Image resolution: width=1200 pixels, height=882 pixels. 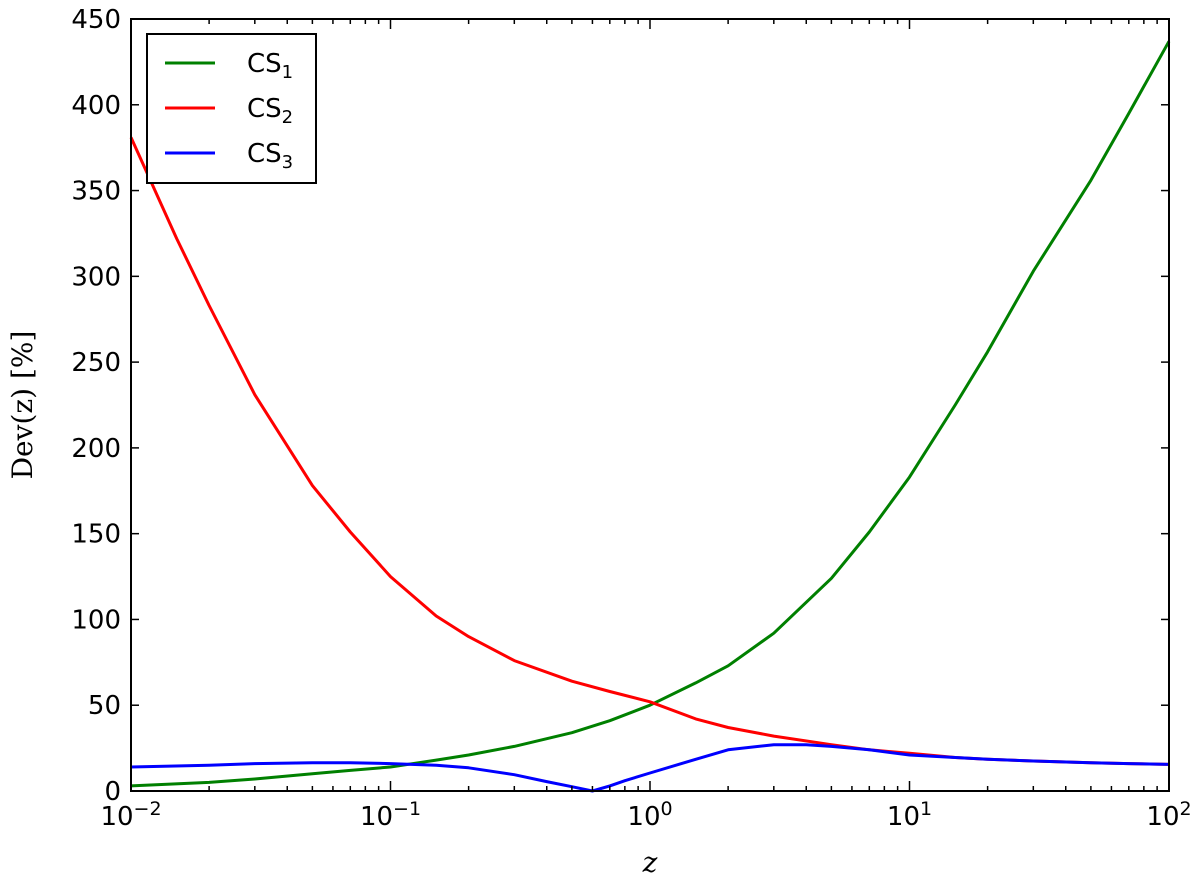 What do you see at coordinates (390, 815) in the screenshot?
I see `x-tick-label: 10⁻¹` at bounding box center [390, 815].